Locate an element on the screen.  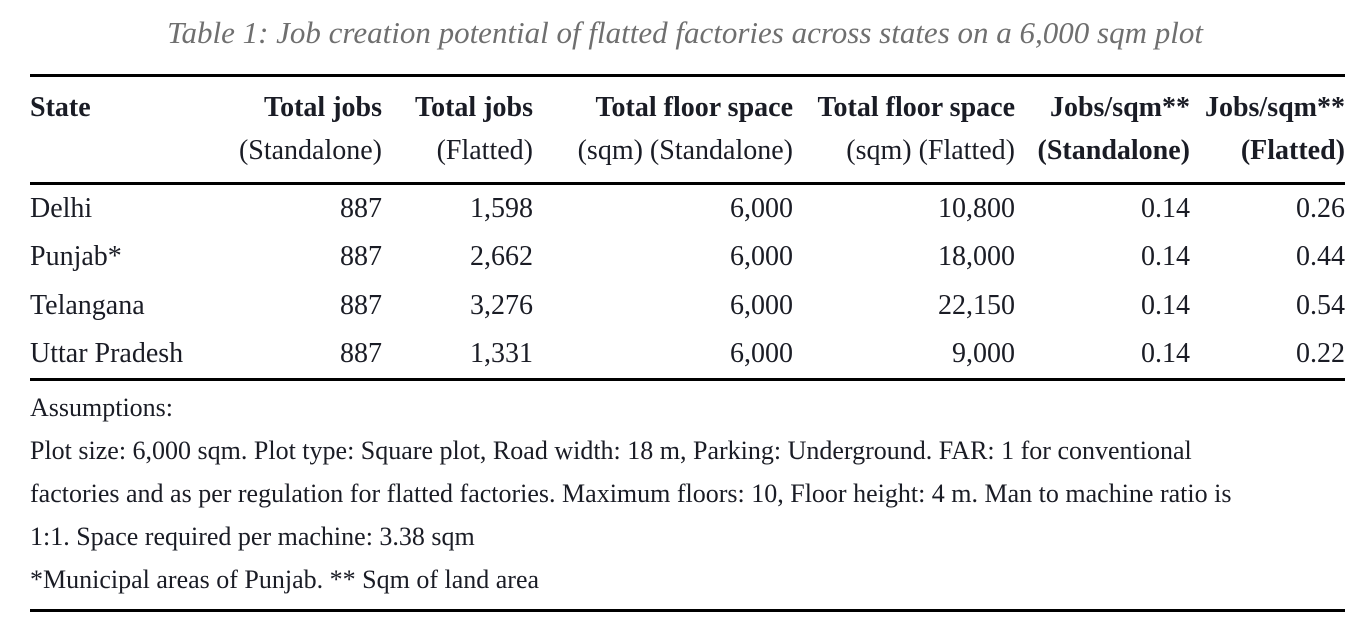
header-cell-jobs-per-sqm-flatted: Jobs/sqm** (Flatted) is located at coordinates (1267, 130).